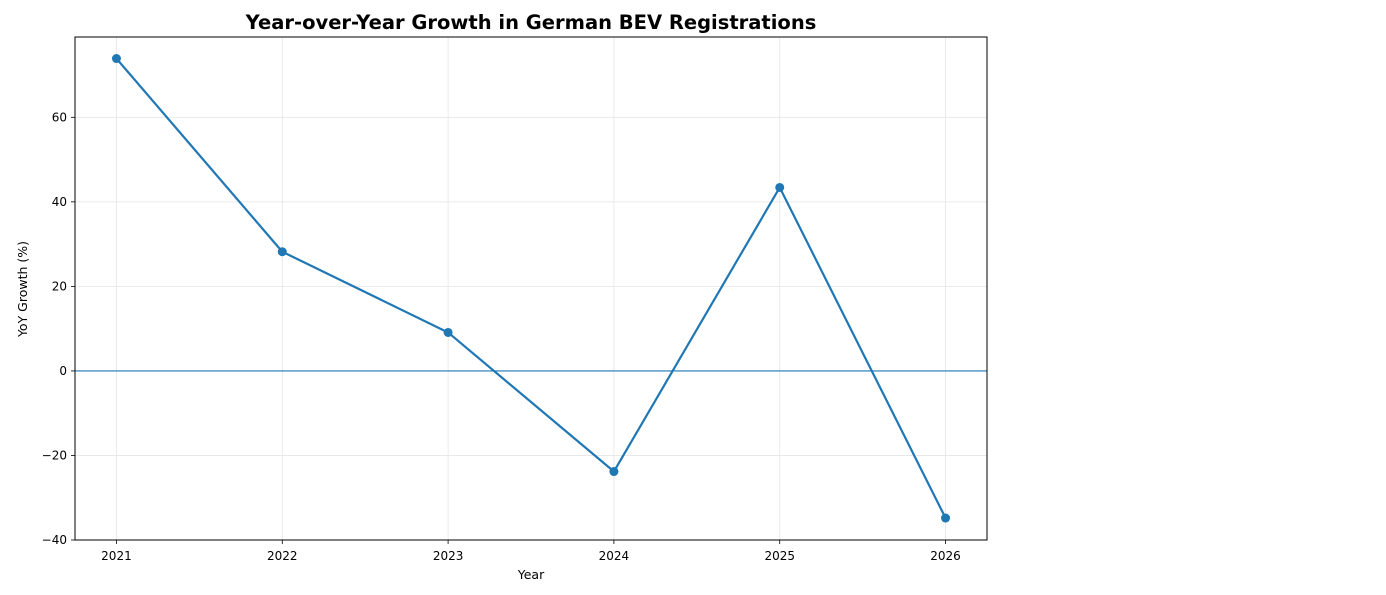 This screenshot has width=1386, height=595. What do you see at coordinates (59, 202) in the screenshot?
I see `y-tick-label: 40` at bounding box center [59, 202].